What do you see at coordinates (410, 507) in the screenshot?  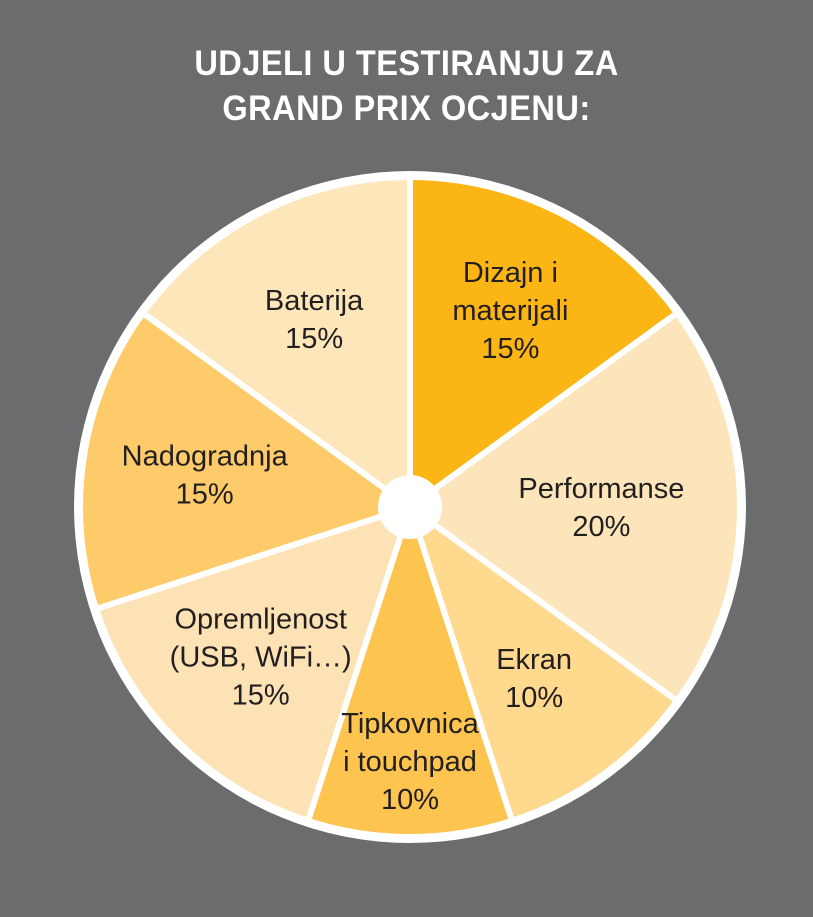 I see `pie-center-hole` at bounding box center [410, 507].